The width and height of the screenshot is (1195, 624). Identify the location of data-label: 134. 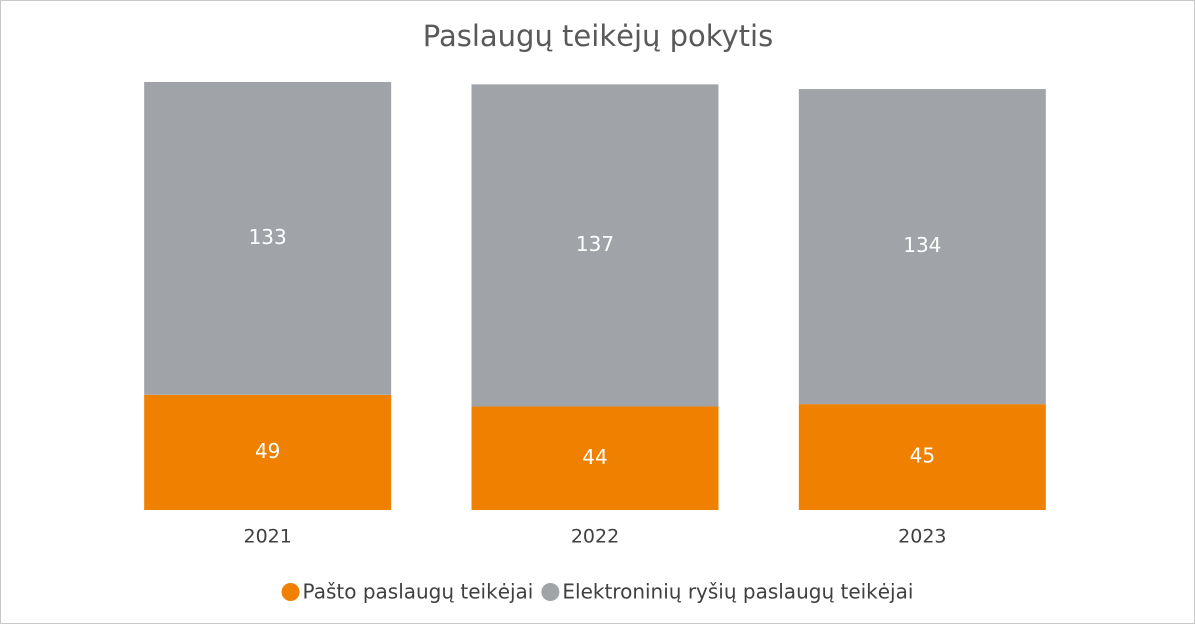
(922, 245).